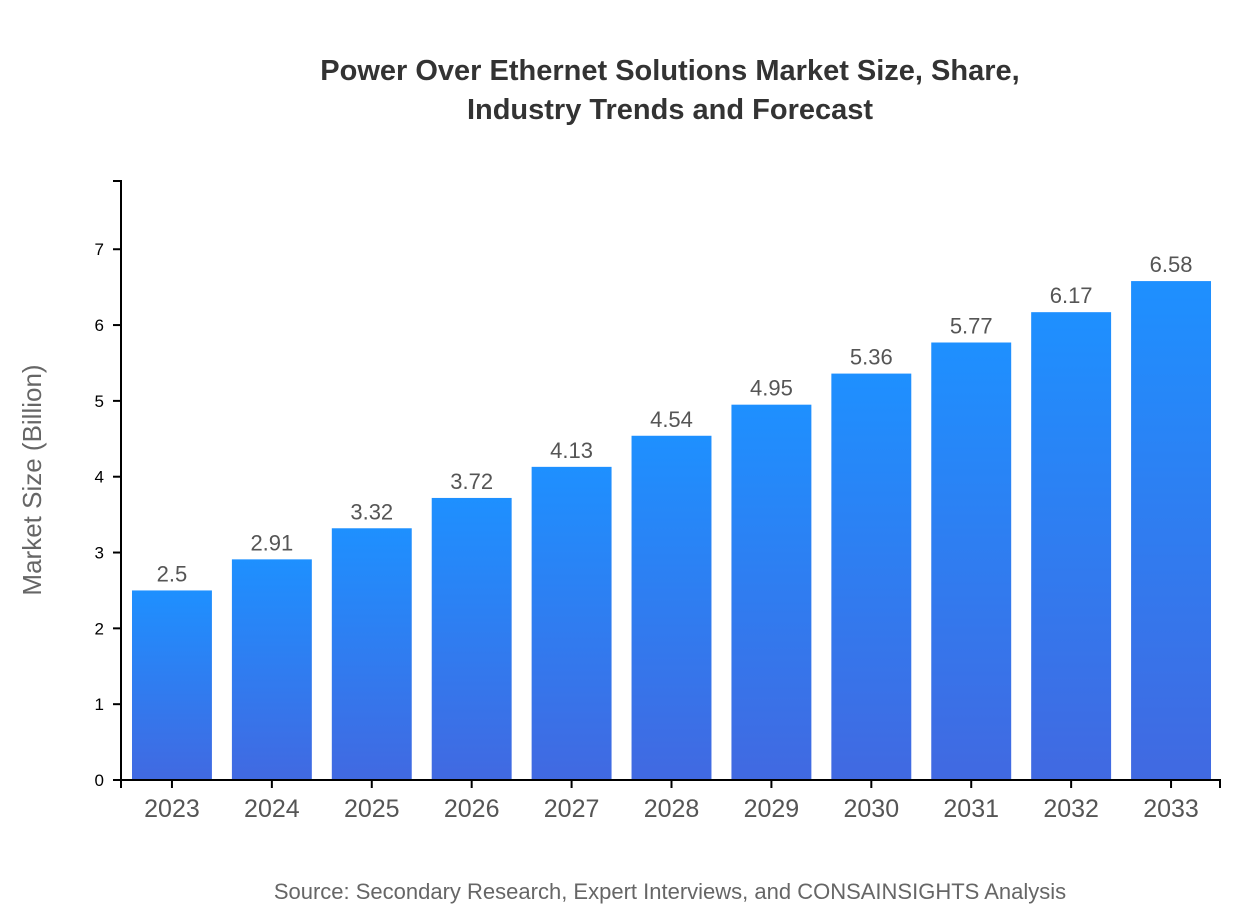  What do you see at coordinates (371, 511) in the screenshot?
I see `data-label-2025: 3.32` at bounding box center [371, 511].